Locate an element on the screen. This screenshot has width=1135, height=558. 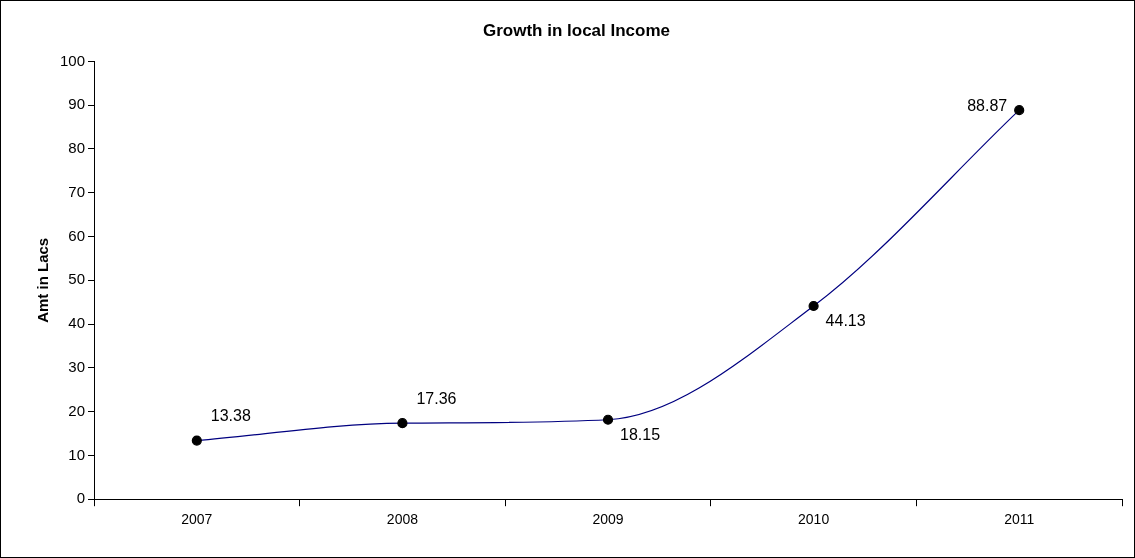
x-tick-label: 2007 is located at coordinates (197, 519).